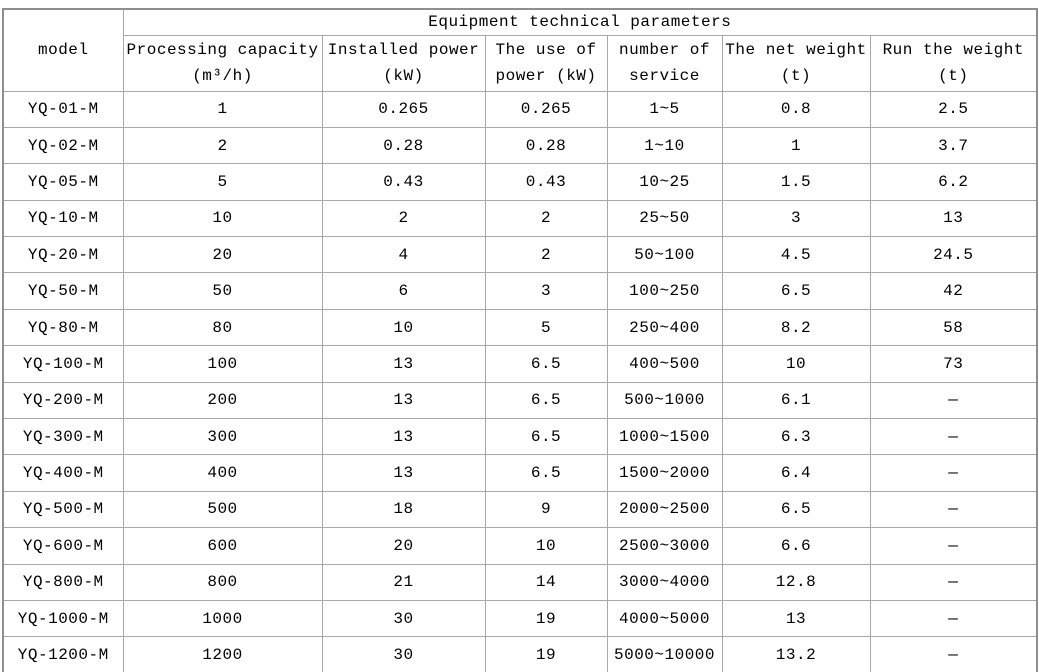  Describe the element at coordinates (664, 654) in the screenshot. I see `number-of-service-cell: 5000~10000` at that location.